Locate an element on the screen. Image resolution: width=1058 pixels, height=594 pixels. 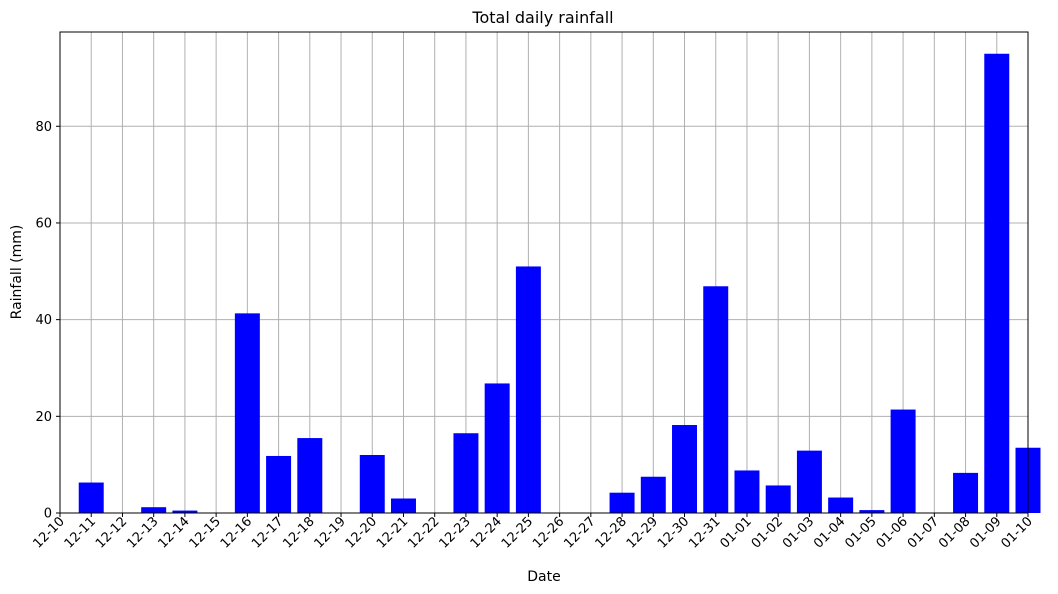
x-tick-label: 12-18 is located at coordinates (298, 532).